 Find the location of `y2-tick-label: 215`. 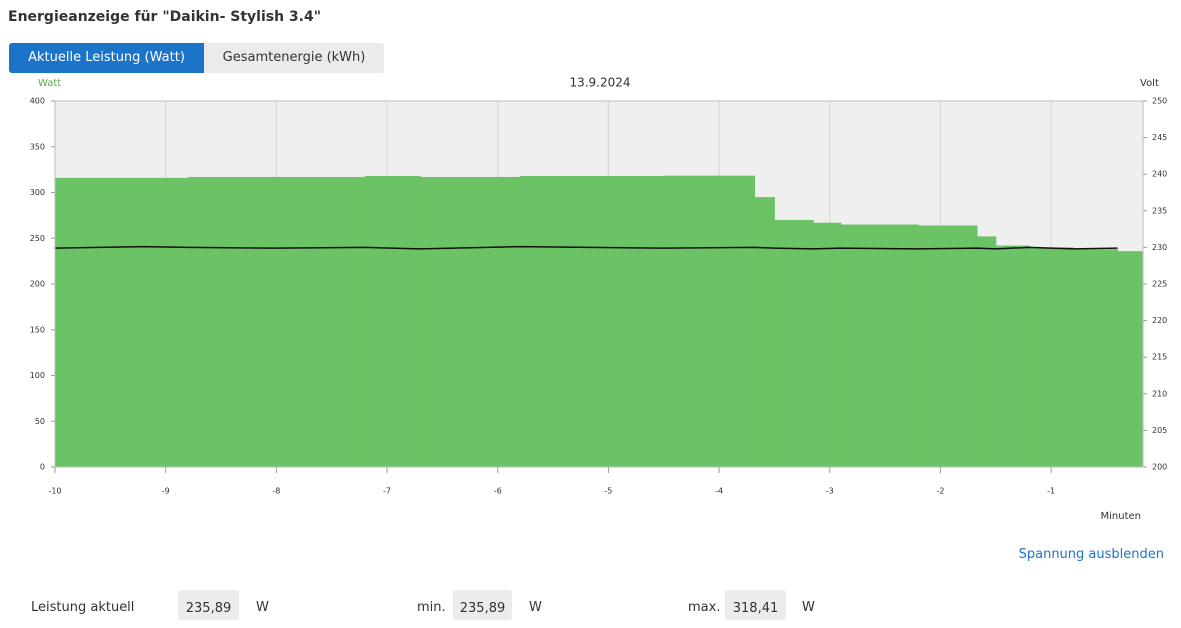

y2-tick-label: 215 is located at coordinates (1159, 357).